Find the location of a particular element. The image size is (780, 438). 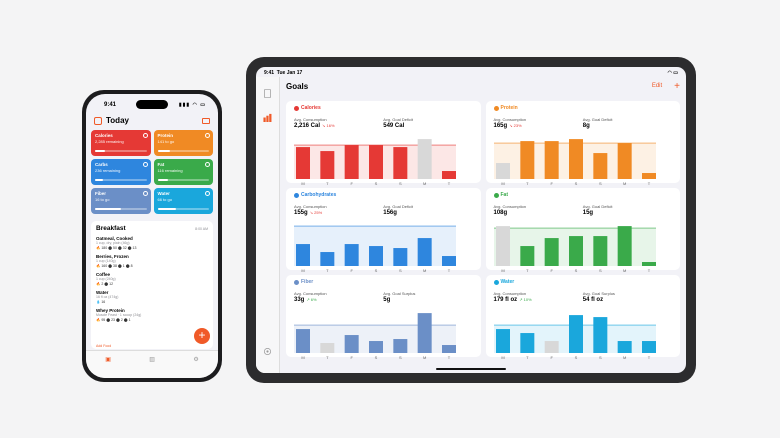

tile-calories: Calories 2,285 remaining is located at coordinates (121, 143).